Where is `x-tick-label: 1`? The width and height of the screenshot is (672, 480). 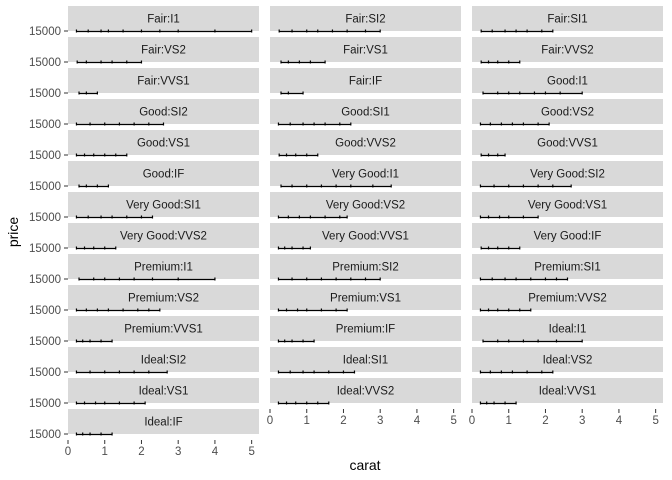
x-tick-label: 1 is located at coordinates (509, 421).